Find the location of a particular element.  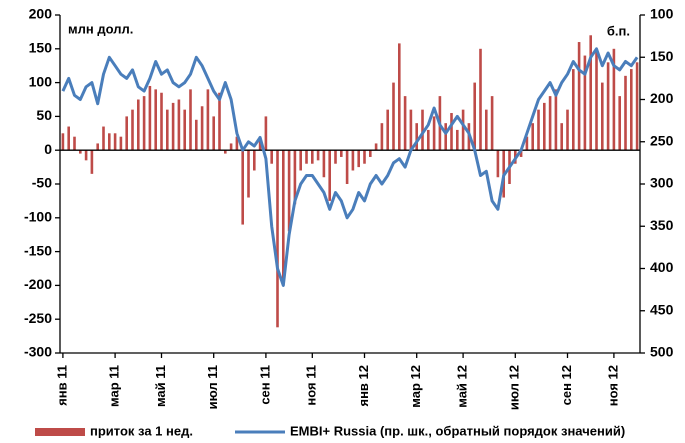

legend-swatch is located at coordinates (60, 432).